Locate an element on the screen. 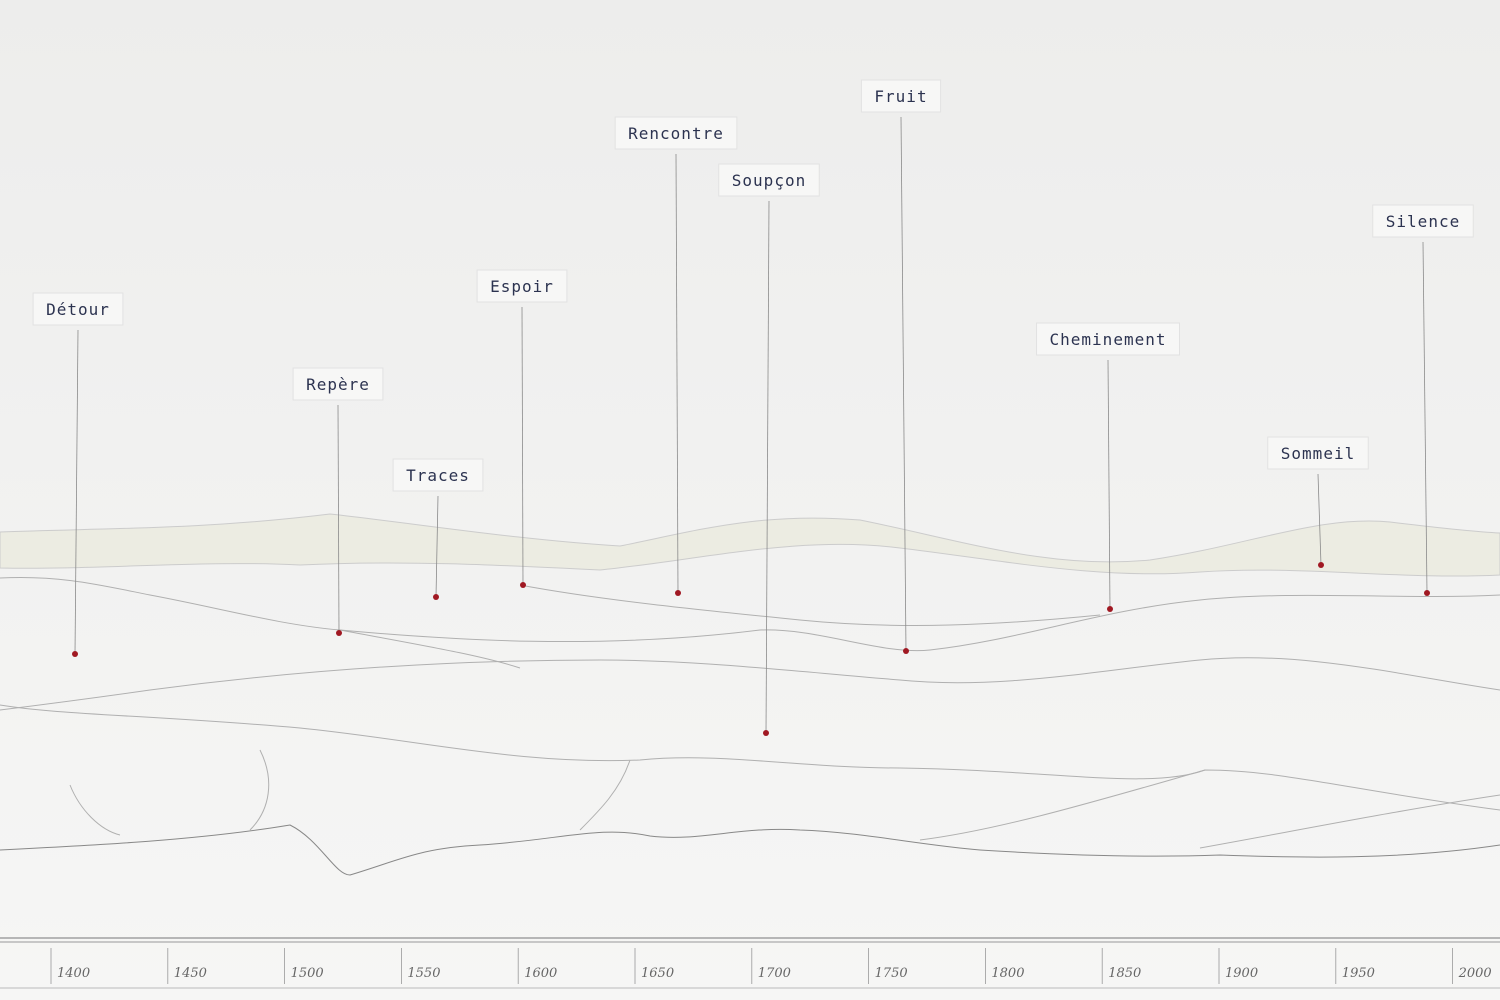 This screenshot has width=1500, height=1000. pin-label: Espoir is located at coordinates (522, 286).